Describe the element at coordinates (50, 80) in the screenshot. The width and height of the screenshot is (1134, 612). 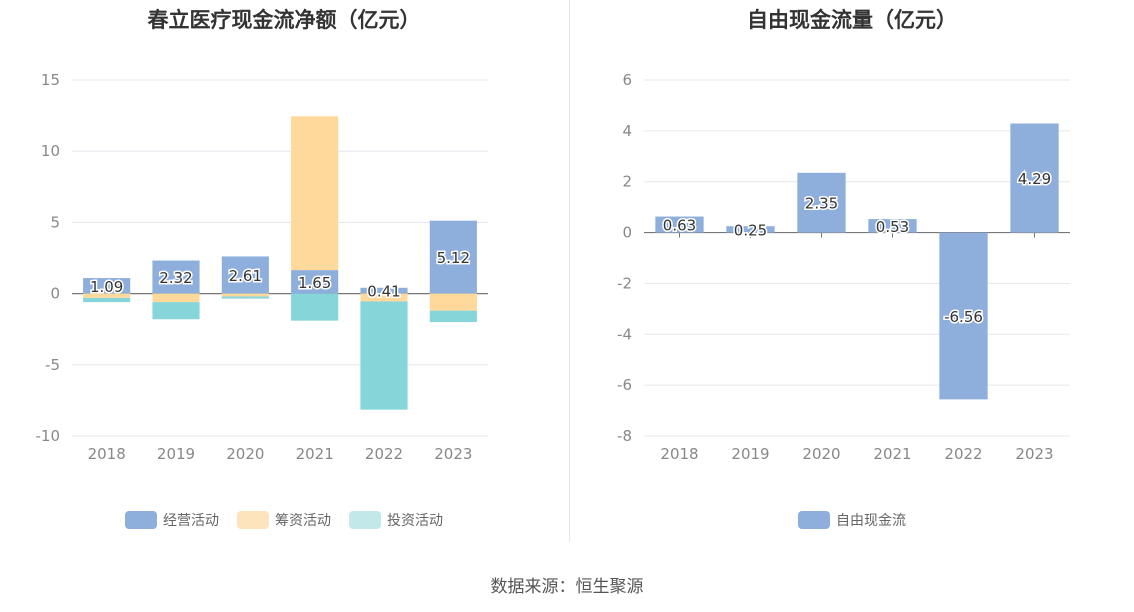
I see `y-tick-label: 15` at that location.